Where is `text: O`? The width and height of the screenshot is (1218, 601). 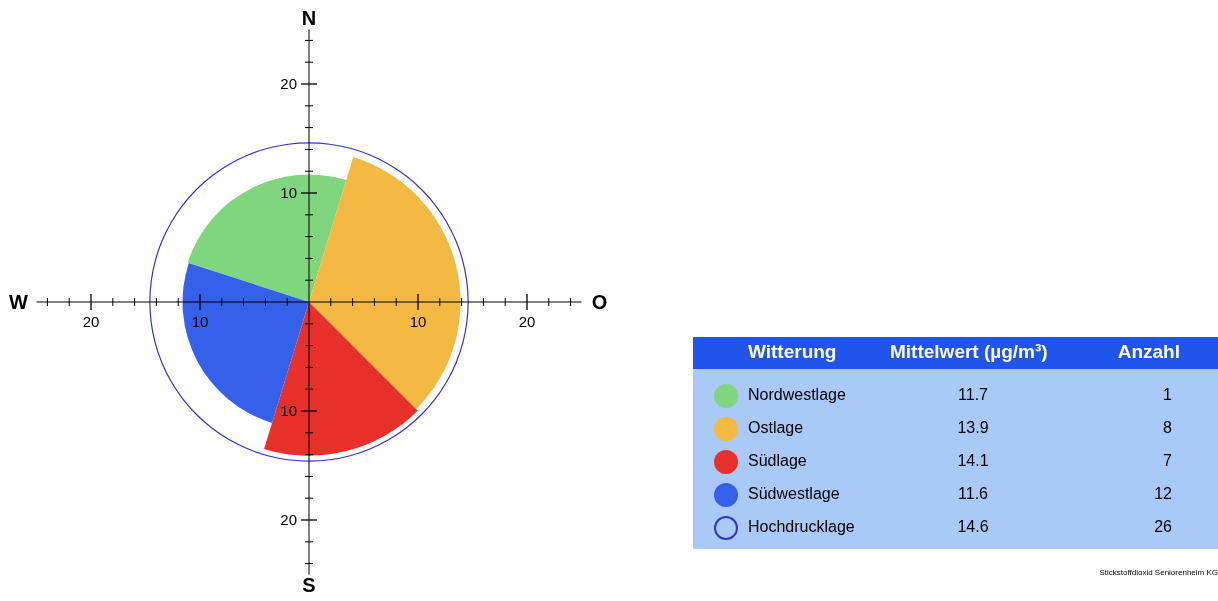
text: O is located at coordinates (599, 302).